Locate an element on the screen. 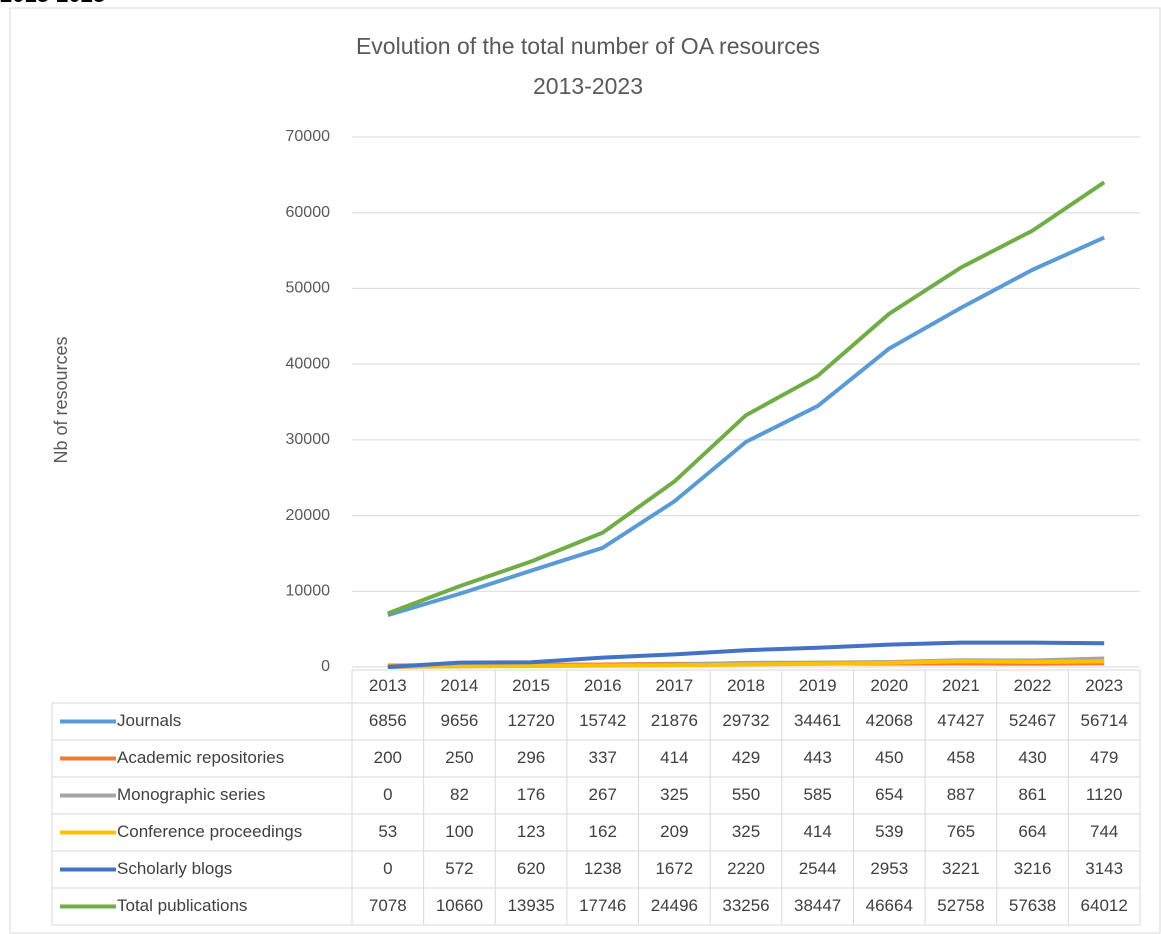 This screenshot has width=1161, height=934. legend-label: Scholarly blogs is located at coordinates (174, 868).